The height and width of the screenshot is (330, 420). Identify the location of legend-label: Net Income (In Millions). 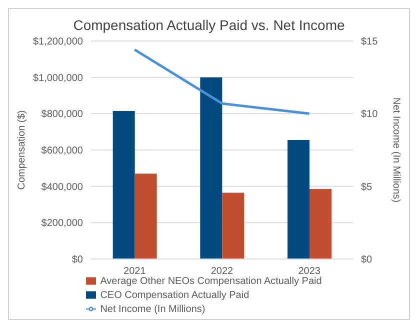
(153, 309).